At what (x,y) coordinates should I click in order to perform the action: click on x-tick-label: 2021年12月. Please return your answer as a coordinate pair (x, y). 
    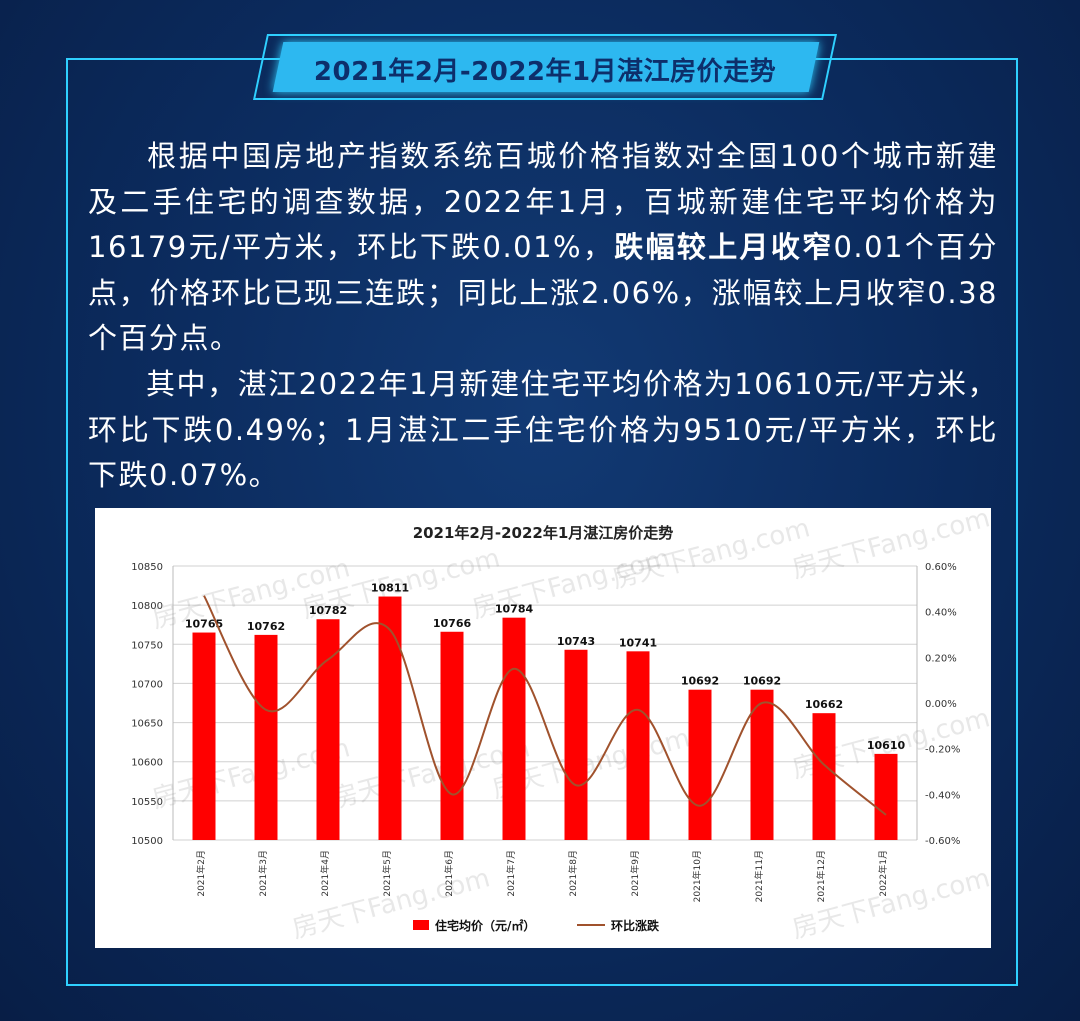
    Looking at the image, I should click on (821, 876).